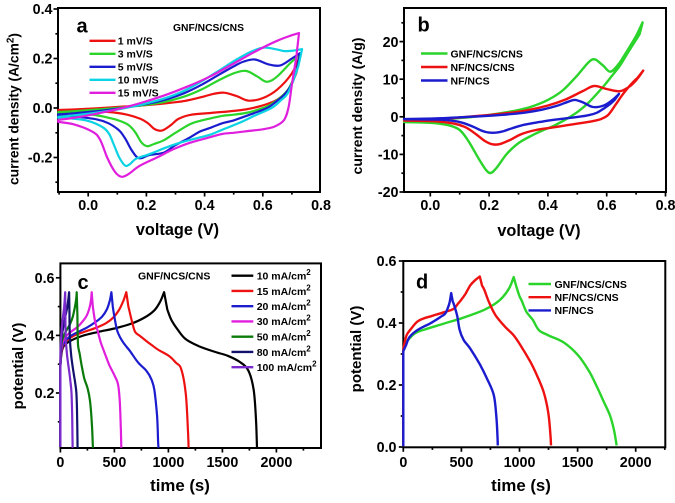 The image size is (675, 503). Describe the element at coordinates (138, 81) in the screenshot. I see `svg-text: 10 mV/S` at that location.